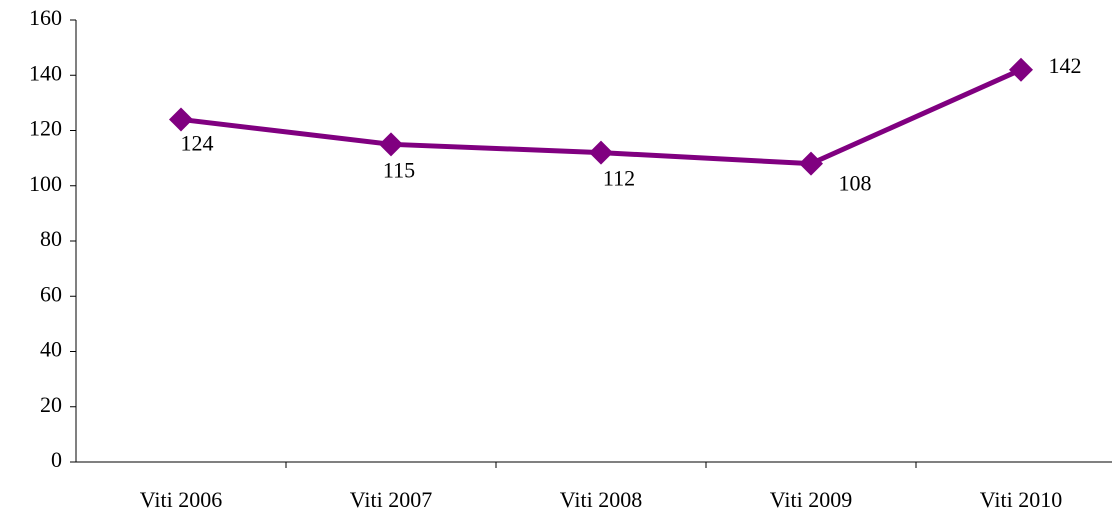  I want to click on x-tick-label: Viti 2010, so click(1021, 499).